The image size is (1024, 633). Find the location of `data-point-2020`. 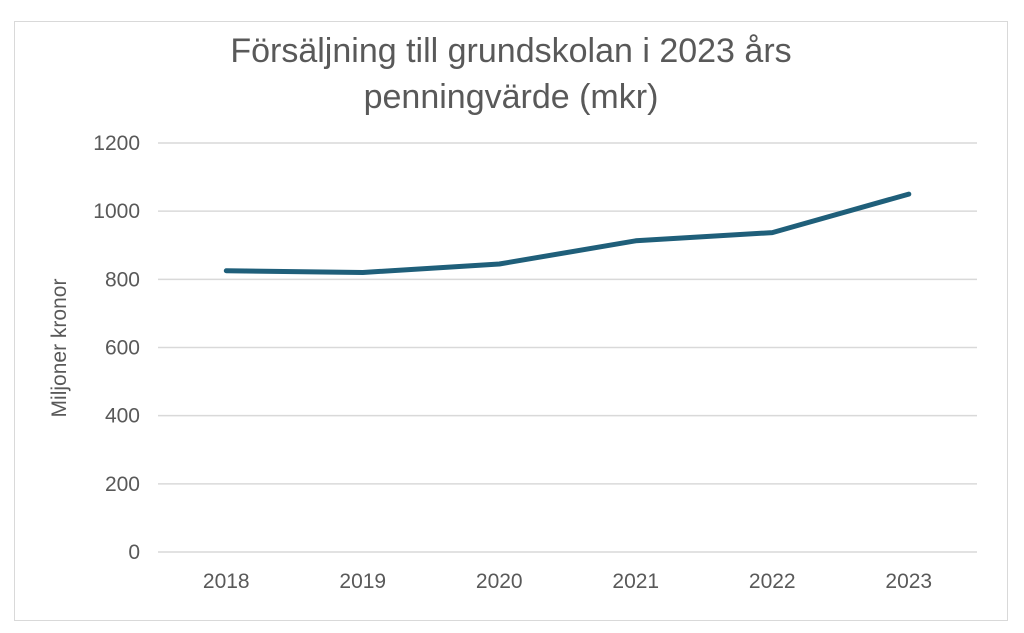

data-point-2020 is located at coordinates (499, 263).